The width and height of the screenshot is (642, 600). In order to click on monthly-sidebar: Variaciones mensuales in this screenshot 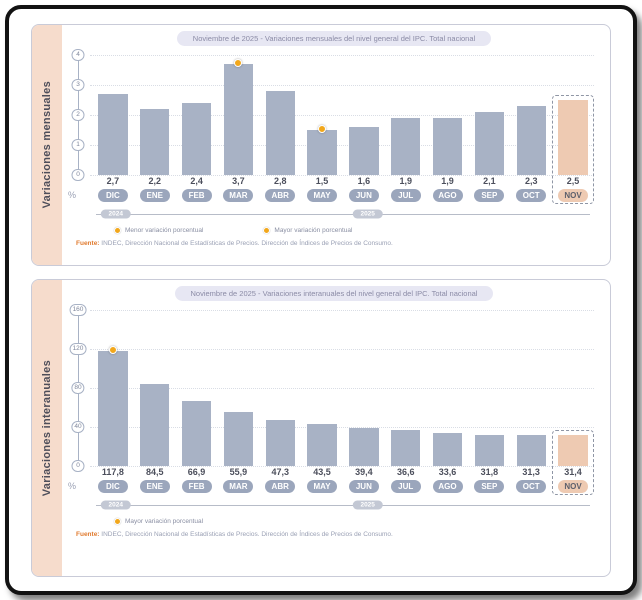, I will do `click(47, 145)`.